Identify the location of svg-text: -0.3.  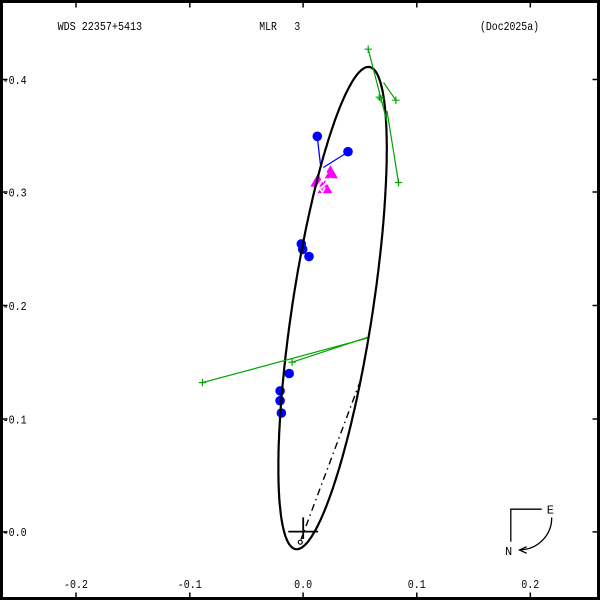
(15, 193).